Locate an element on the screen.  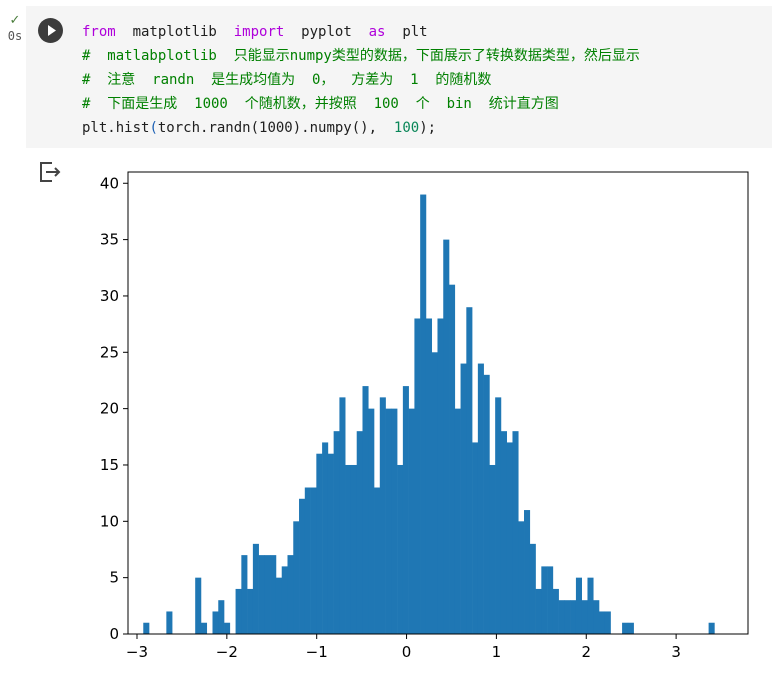
x-tick-label: 0 is located at coordinates (407, 652).